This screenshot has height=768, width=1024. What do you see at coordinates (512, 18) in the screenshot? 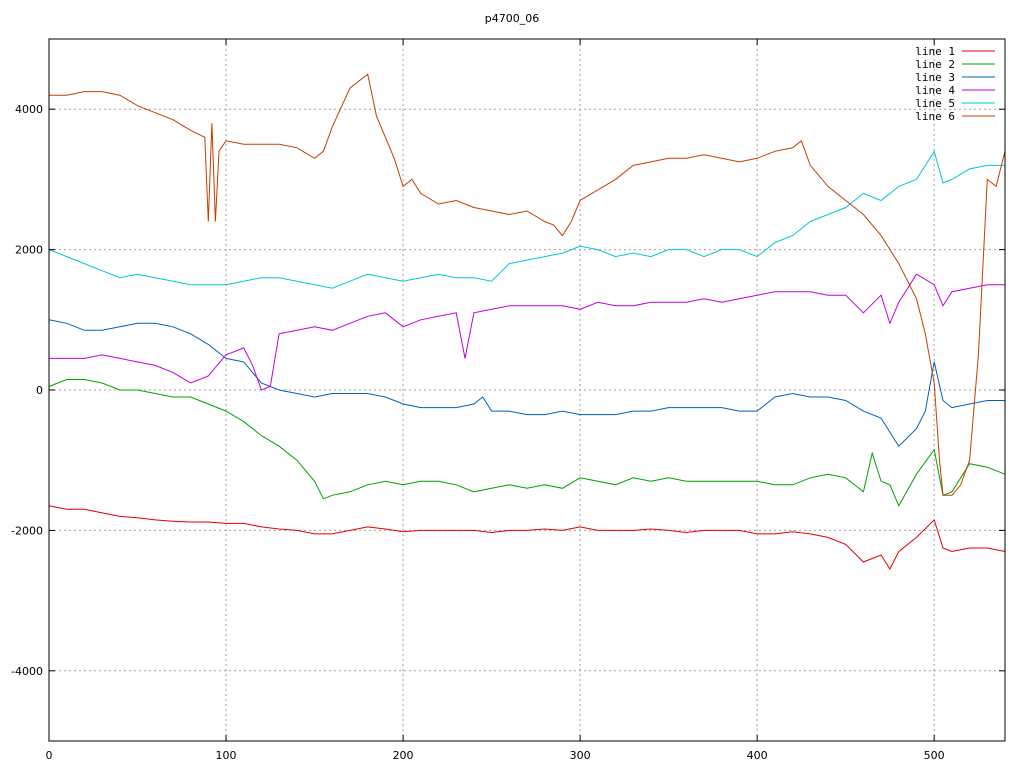
I see `chart-title: p4700_06` at bounding box center [512, 18].